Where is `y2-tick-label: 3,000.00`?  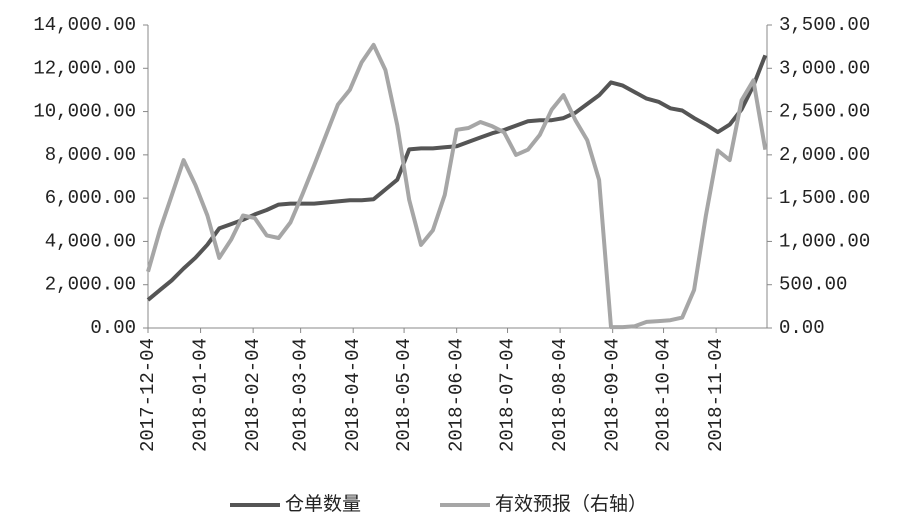 y2-tick-label: 3,000.00 is located at coordinates (824, 68).